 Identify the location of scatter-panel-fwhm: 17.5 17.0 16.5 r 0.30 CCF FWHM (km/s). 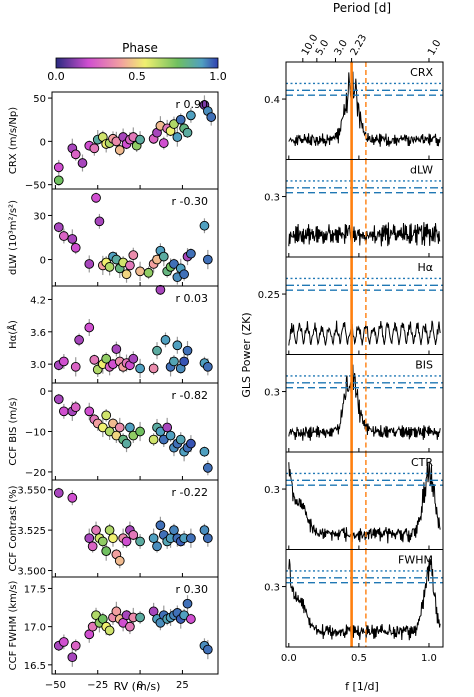
(113, 625).